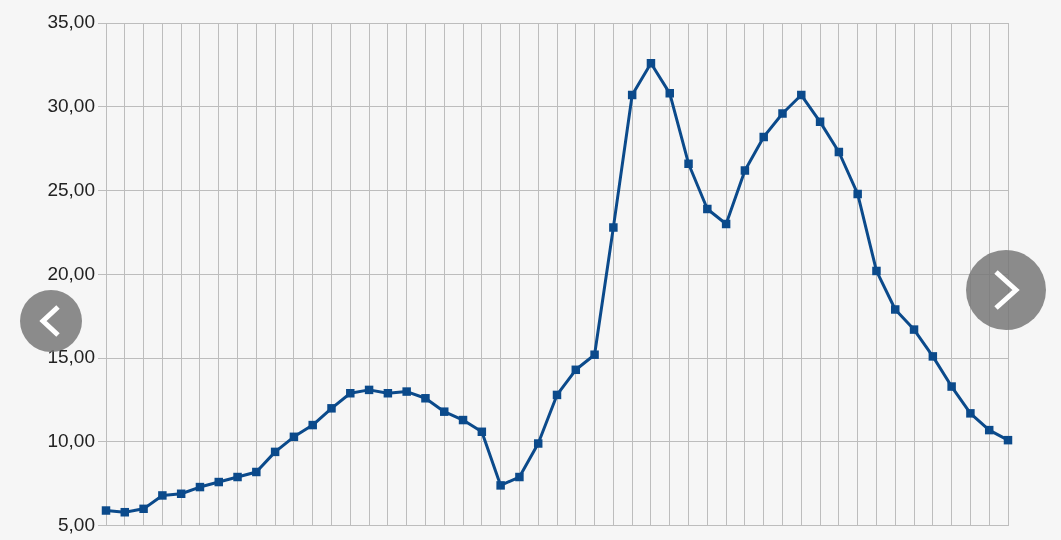 This screenshot has height=540, width=1061. I want to click on y-tick-label: 25,00, so click(71, 189).